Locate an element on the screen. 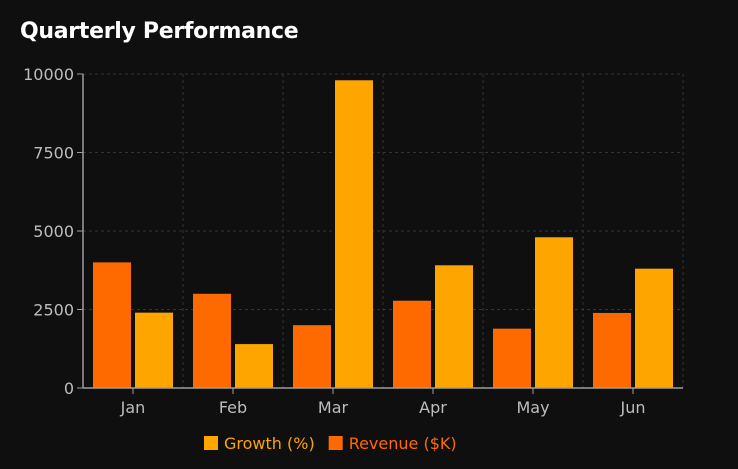 The image size is (738, 469). x-tick-label: Feb is located at coordinates (233, 407).